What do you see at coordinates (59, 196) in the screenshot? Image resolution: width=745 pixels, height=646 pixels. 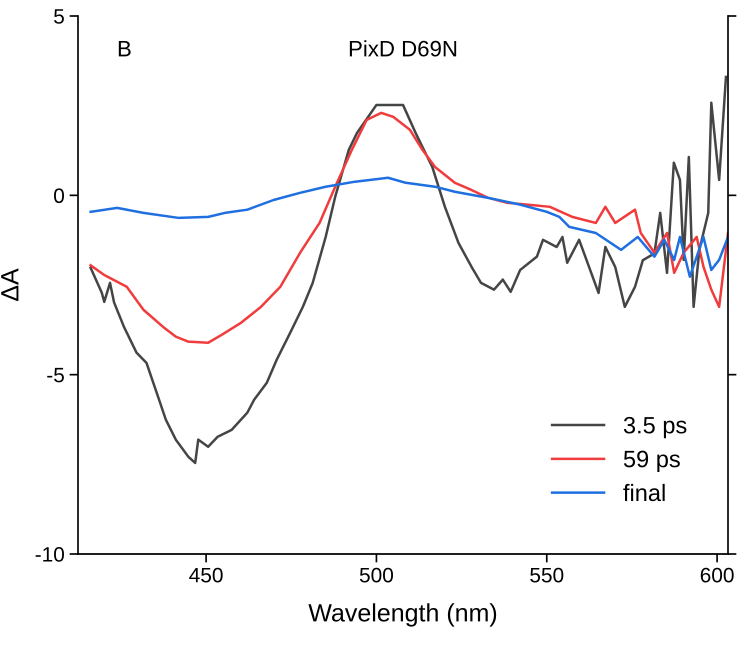 I see `y-tick-label: 0` at bounding box center [59, 196].